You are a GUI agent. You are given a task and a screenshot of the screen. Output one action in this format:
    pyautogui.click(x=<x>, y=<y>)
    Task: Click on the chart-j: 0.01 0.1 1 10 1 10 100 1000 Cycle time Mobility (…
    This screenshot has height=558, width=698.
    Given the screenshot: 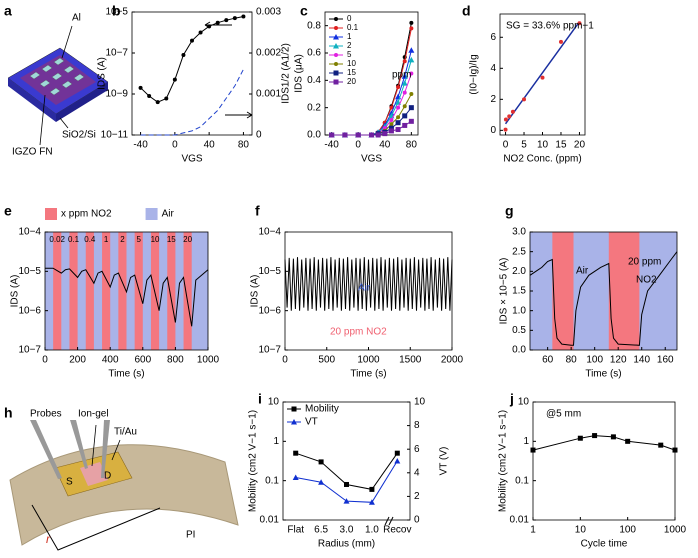 What is the action you would take?
    pyautogui.click(x=592, y=470)
    